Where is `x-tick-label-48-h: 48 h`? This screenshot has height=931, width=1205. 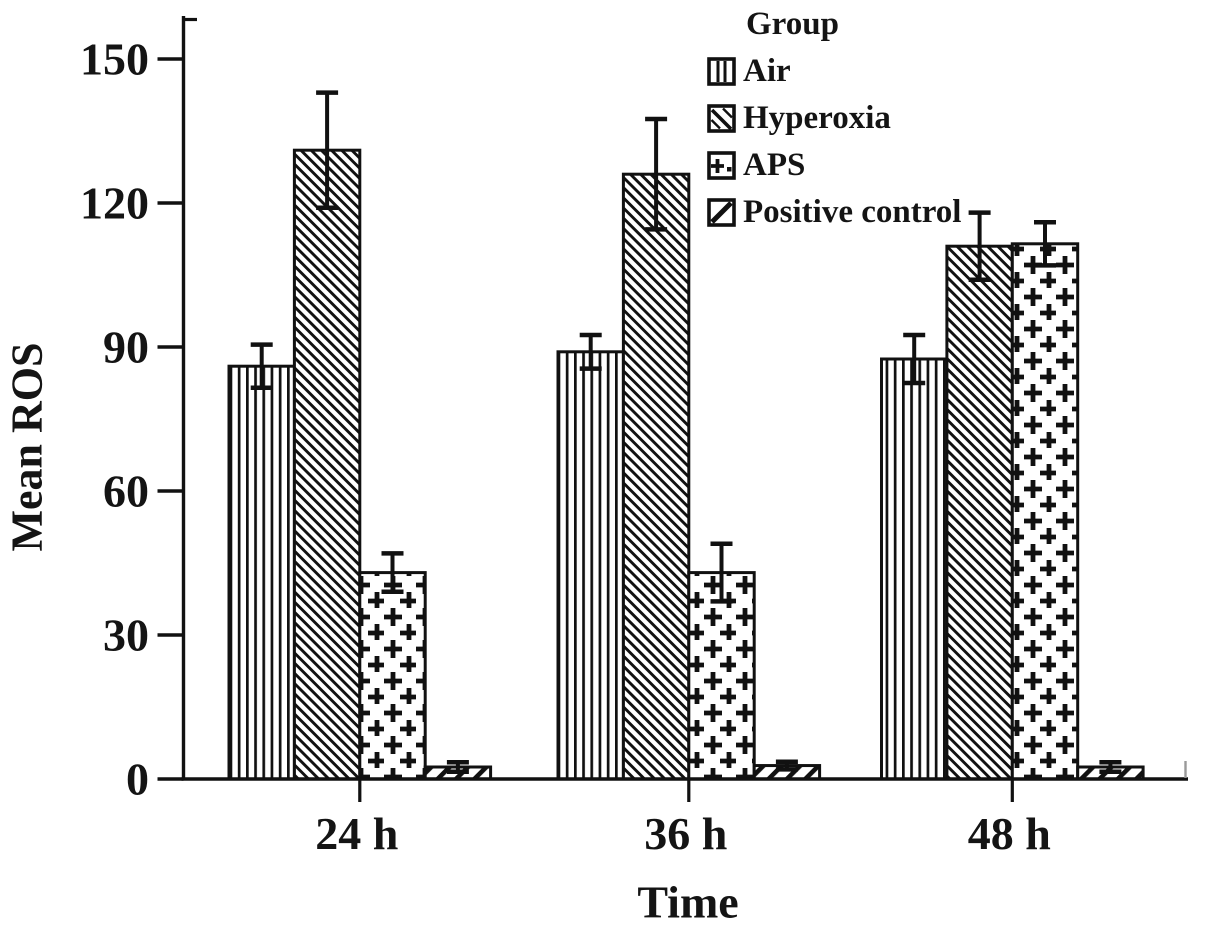
x-tick-label-48-h: 48 h is located at coordinates (1009, 833).